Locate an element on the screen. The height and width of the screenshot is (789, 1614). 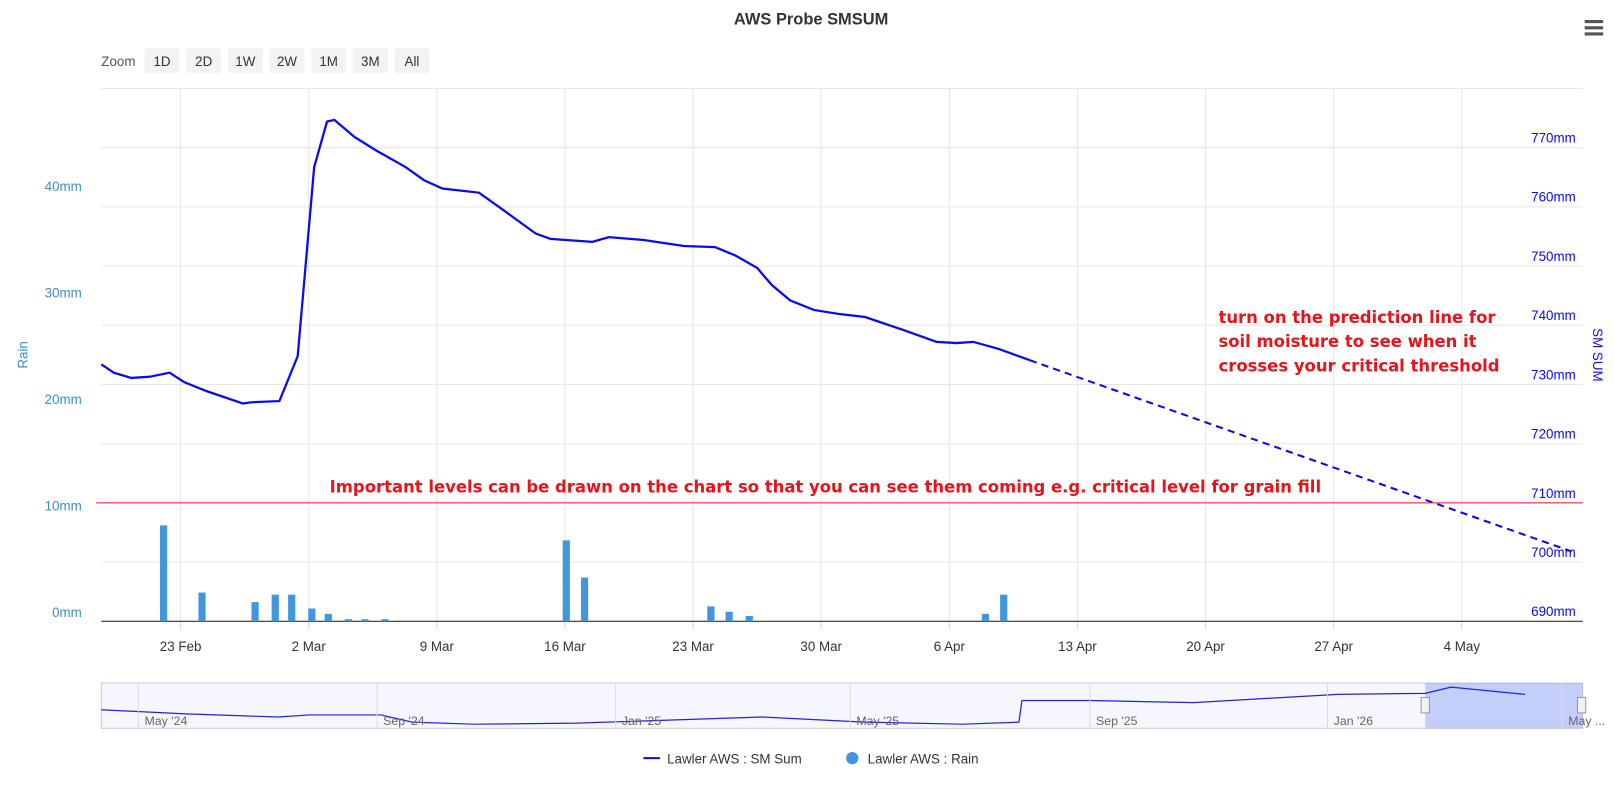
zoom-label: Zoom is located at coordinates (118, 61).